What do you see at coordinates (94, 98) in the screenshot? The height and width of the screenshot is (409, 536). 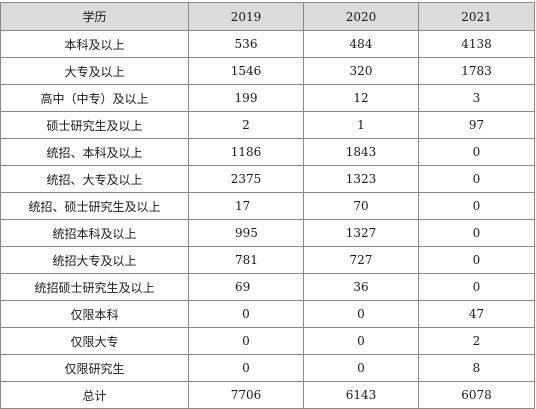 I see `row-label: 高中（中专）及以上` at bounding box center [94, 98].